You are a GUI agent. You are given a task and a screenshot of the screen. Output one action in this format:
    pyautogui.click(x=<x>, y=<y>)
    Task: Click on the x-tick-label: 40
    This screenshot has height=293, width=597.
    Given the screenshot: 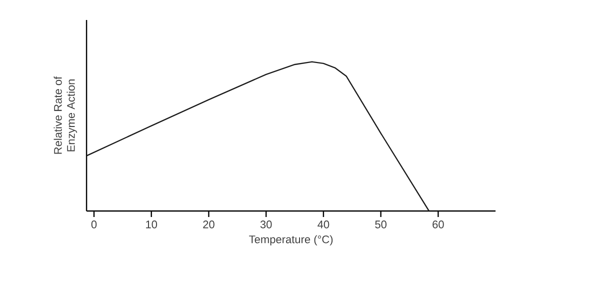 What is the action you would take?
    pyautogui.click(x=324, y=224)
    